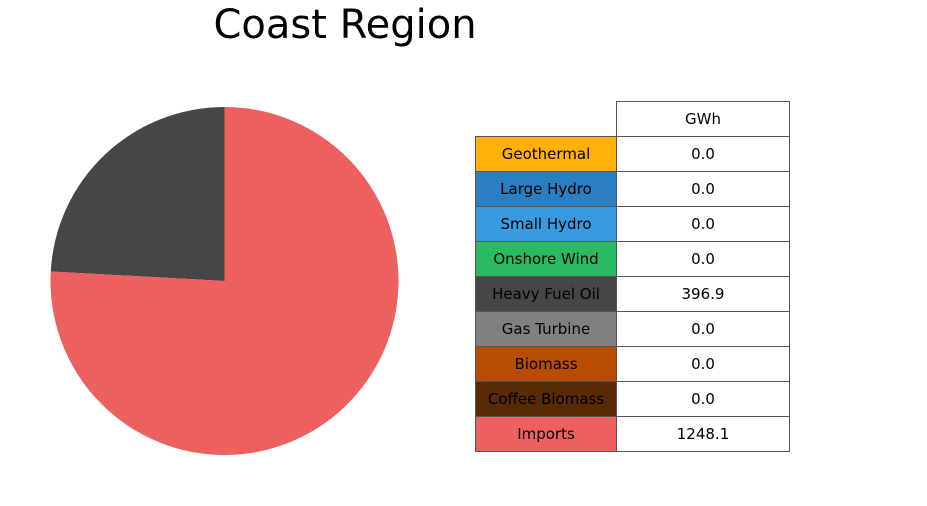 The image size is (927, 506). I want to click on row-label: Biomass, so click(546, 364).